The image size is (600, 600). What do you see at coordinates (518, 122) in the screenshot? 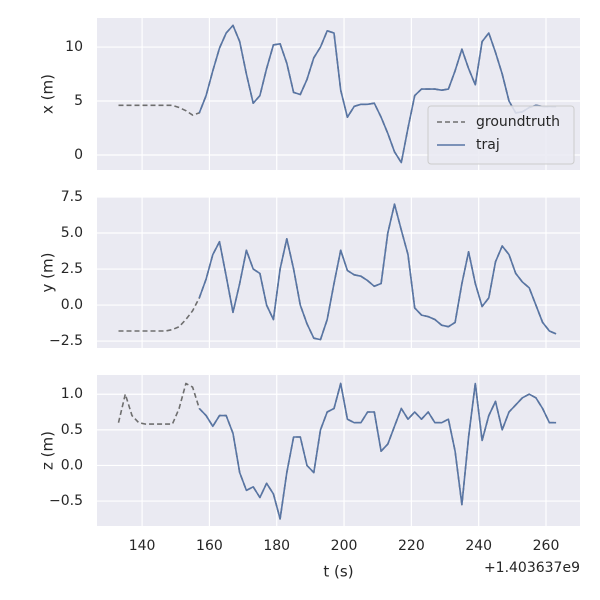
I see `legend-label: groundtruth` at bounding box center [518, 122].